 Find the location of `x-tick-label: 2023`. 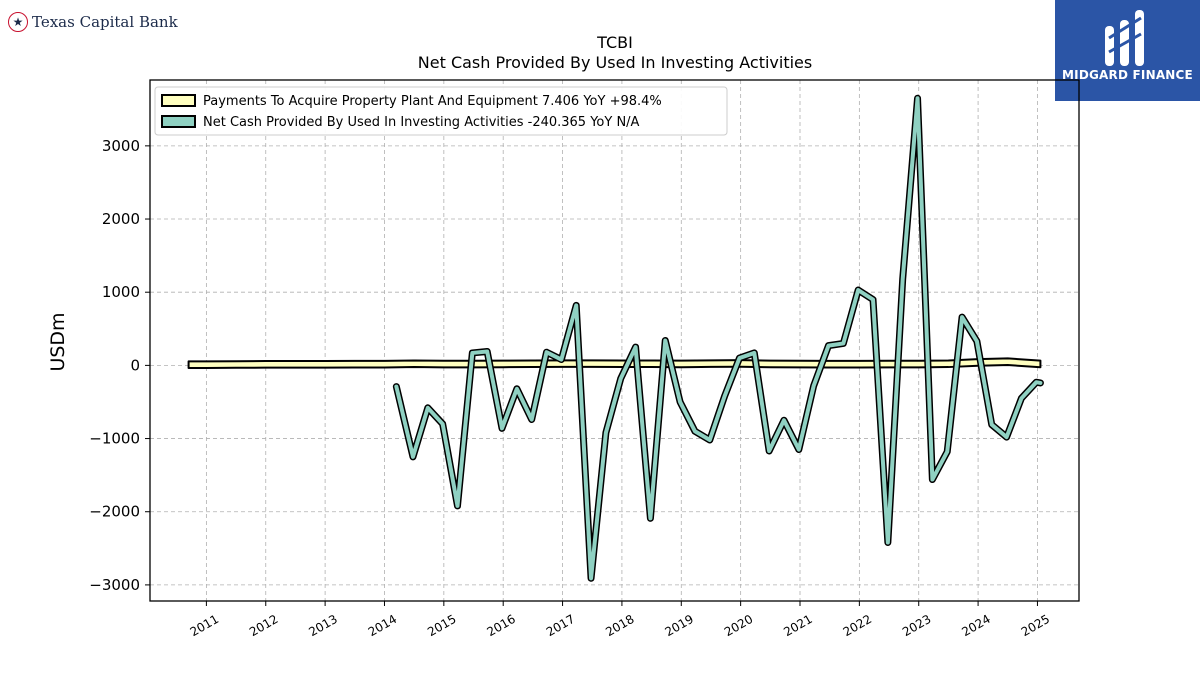

x-tick-label: 2023 is located at coordinates (916, 625).